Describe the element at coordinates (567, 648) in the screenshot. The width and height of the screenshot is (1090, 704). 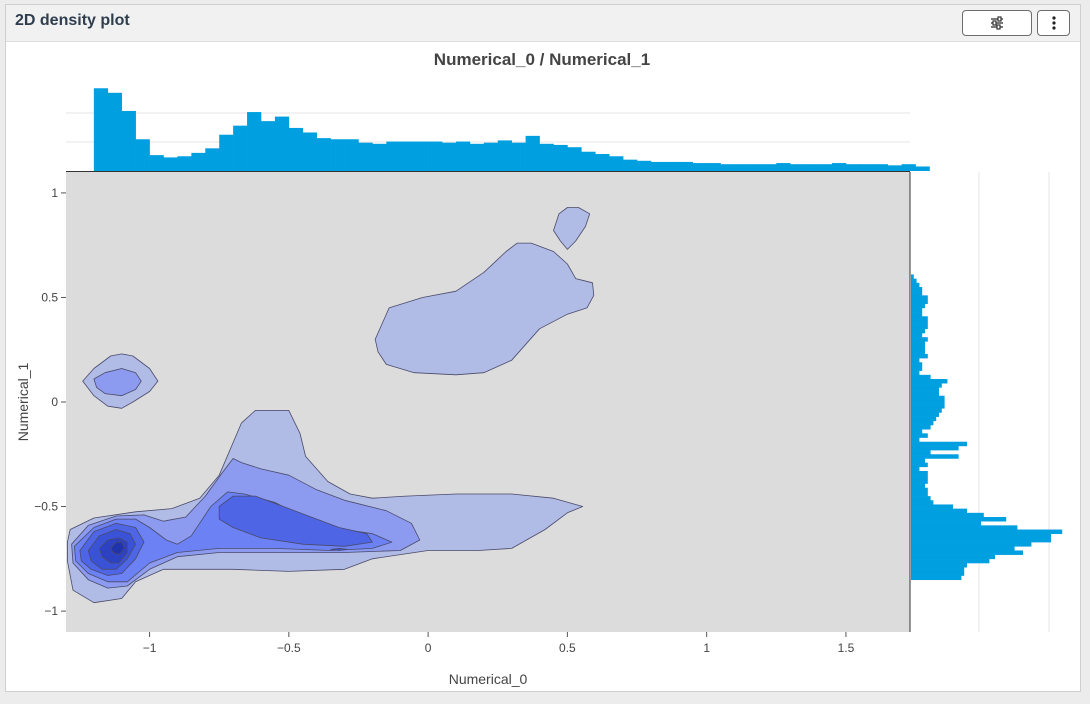
I see `x-tick-label: 0.5` at that location.